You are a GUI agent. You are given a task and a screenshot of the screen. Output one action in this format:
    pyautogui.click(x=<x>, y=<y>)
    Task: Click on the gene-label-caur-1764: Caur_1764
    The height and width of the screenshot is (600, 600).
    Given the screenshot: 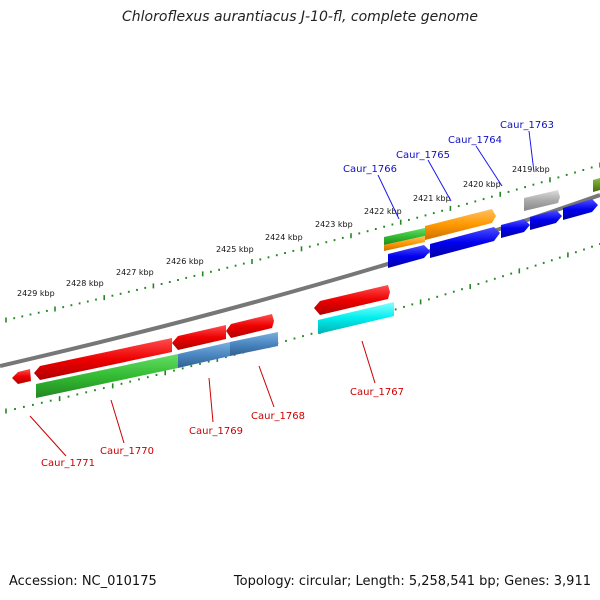 What is the action you would take?
    pyautogui.click(x=475, y=140)
    